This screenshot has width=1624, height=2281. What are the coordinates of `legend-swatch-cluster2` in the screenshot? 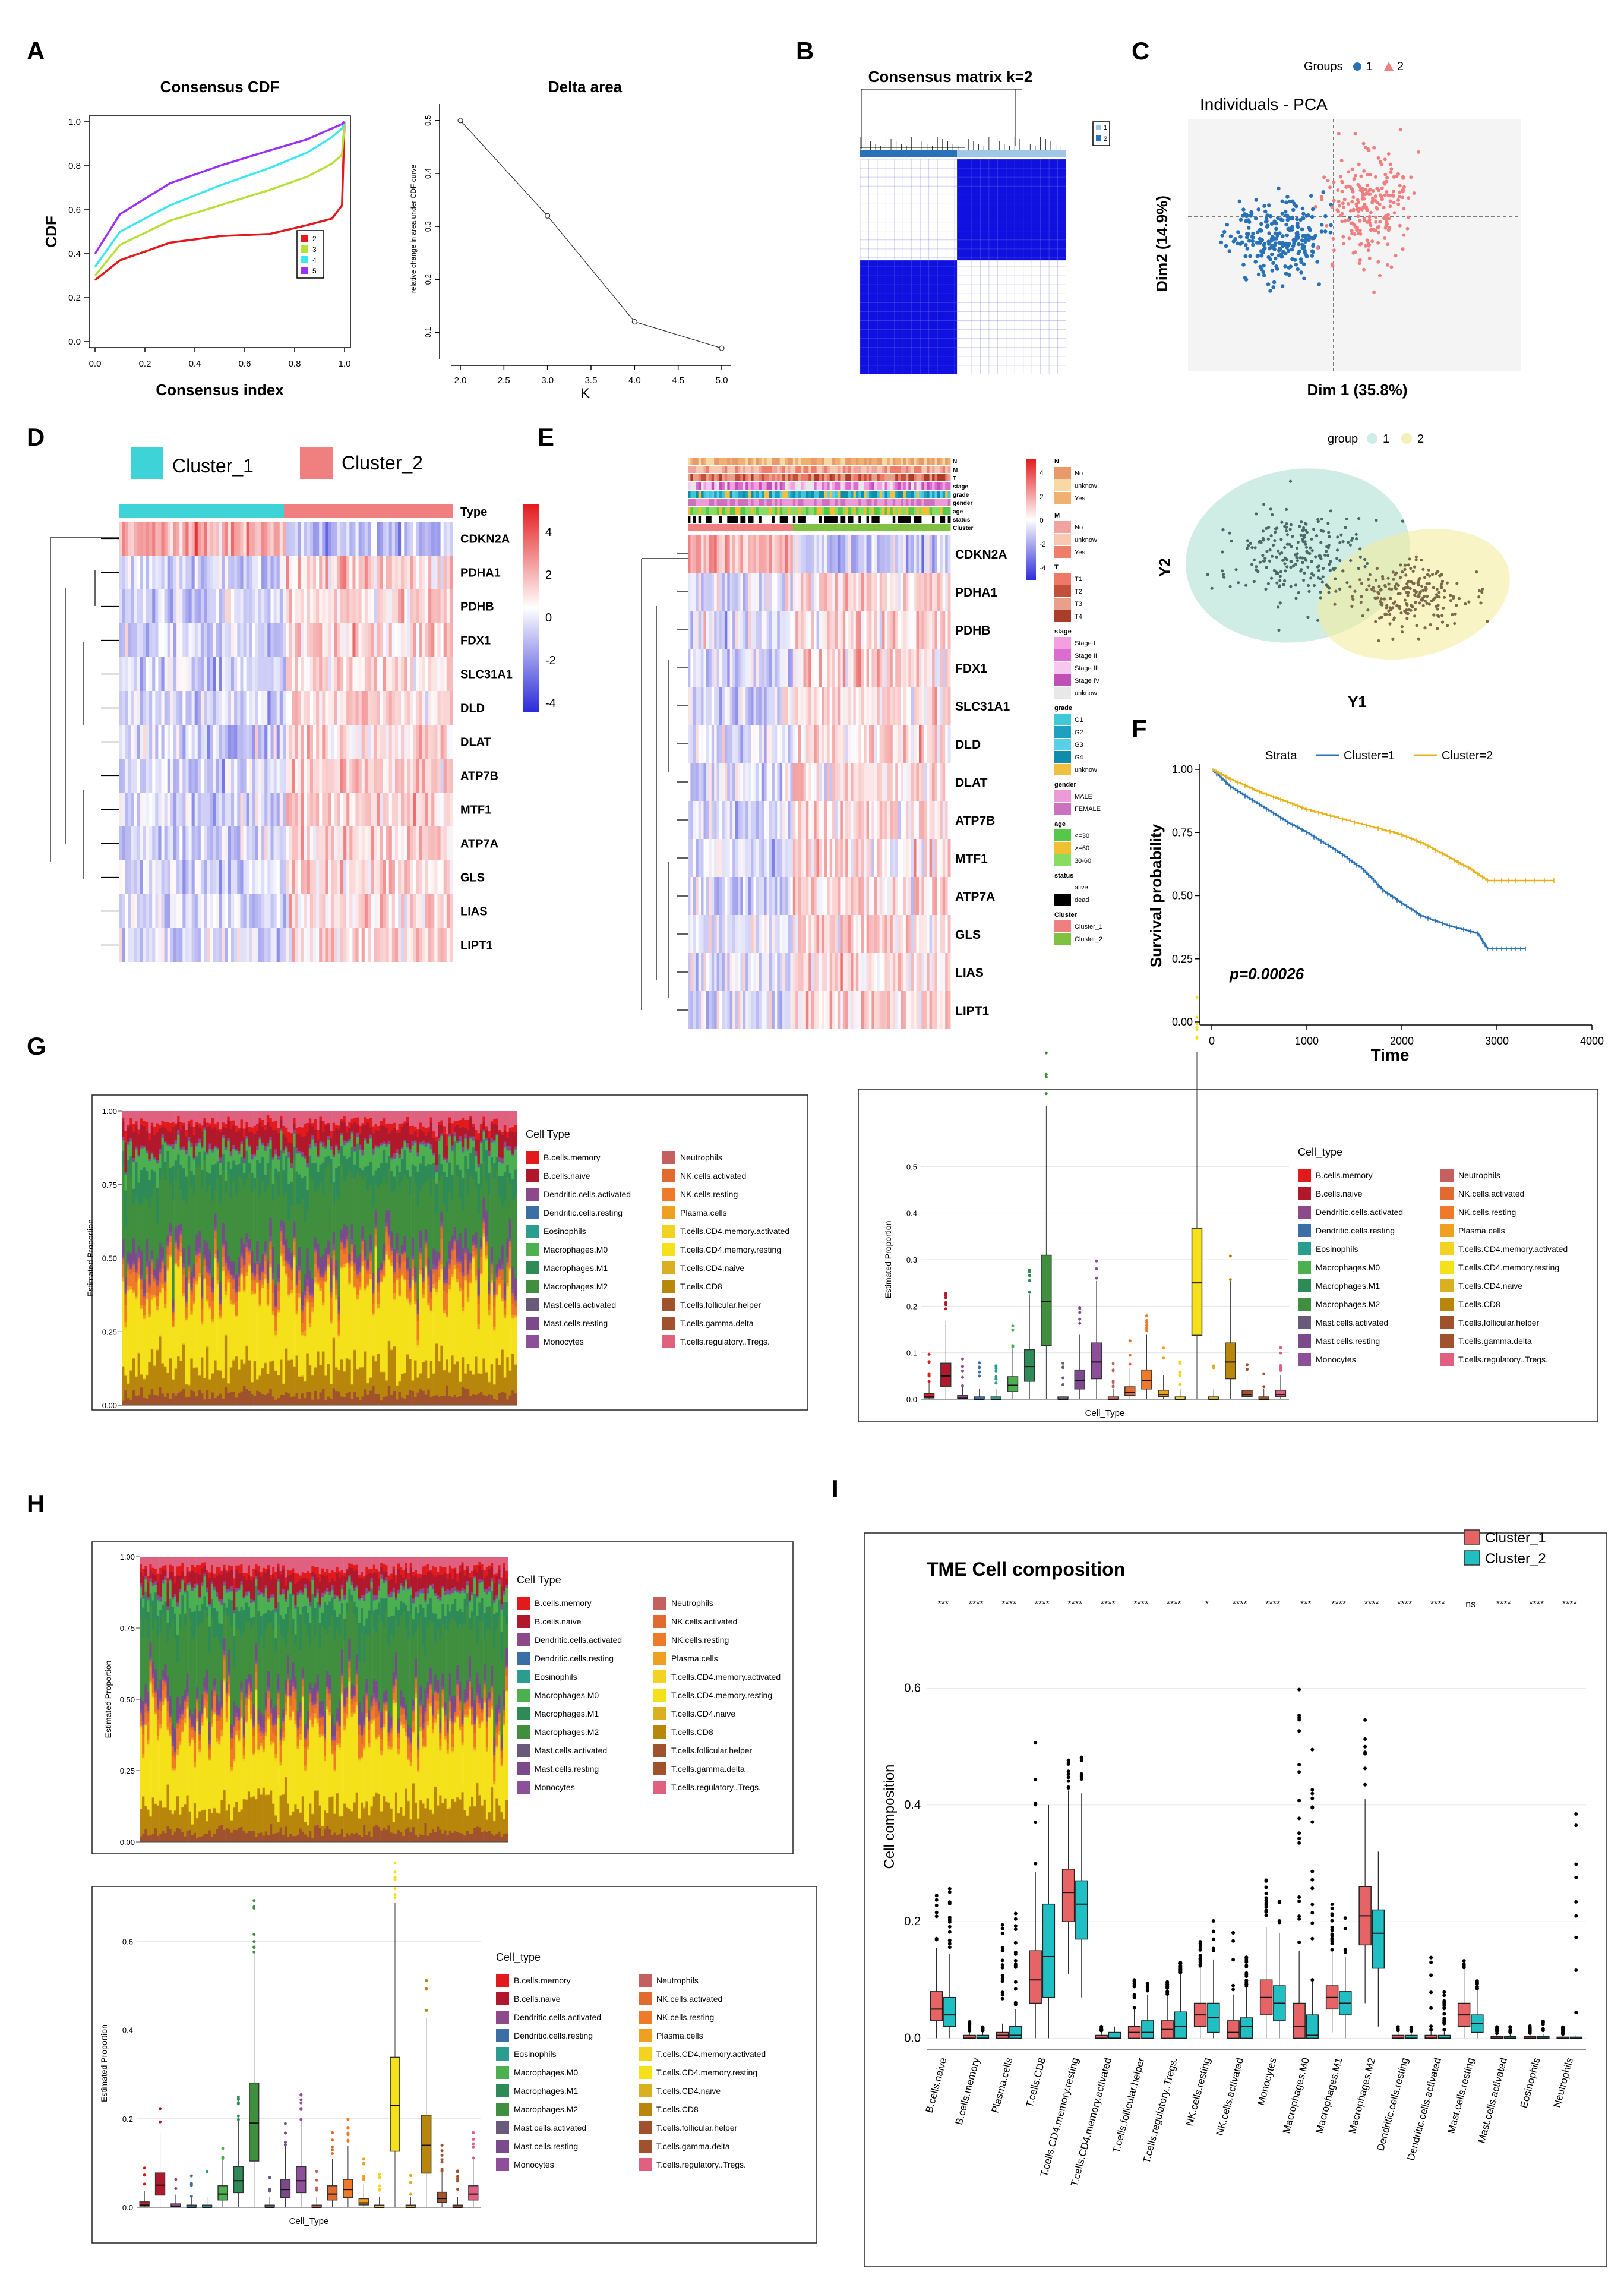 It's located at (316, 463).